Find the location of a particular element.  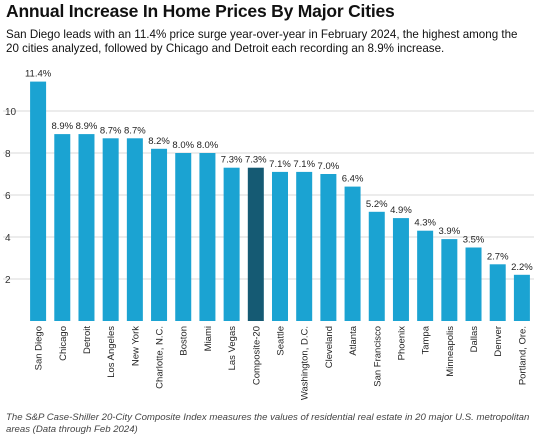

category-label: New York is located at coordinates (135, 346).